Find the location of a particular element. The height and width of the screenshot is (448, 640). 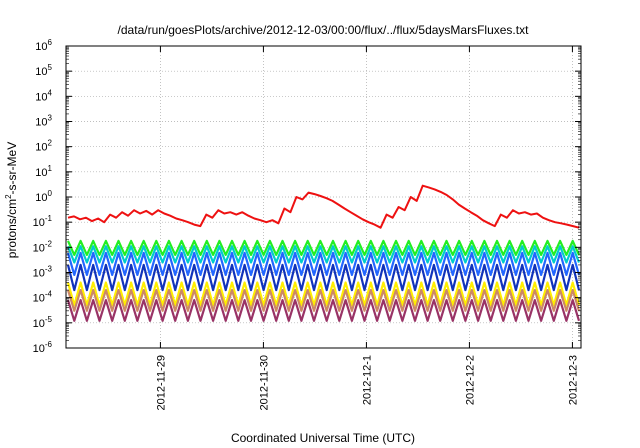

y-tick-label: 10⁻³ is located at coordinates (43, 272).